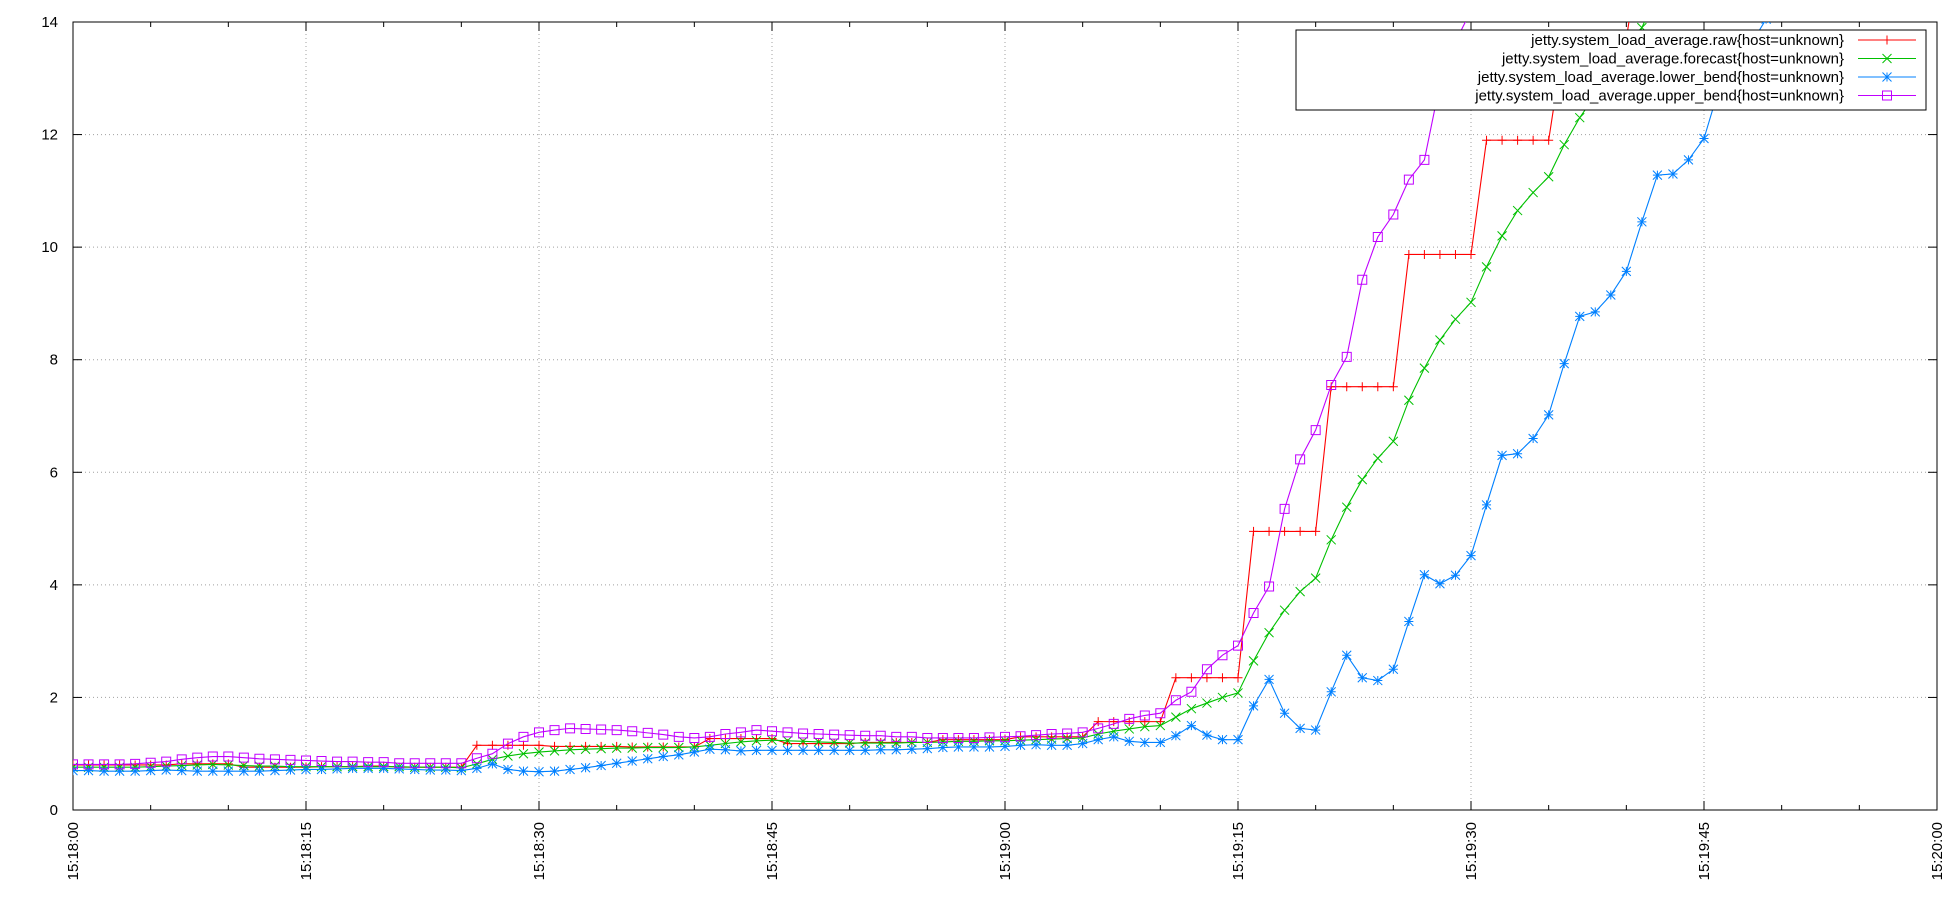 This screenshot has height=920, width=1960. Describe the element at coordinates (73, 851) in the screenshot. I see `x-tick-label: 15:18:00` at that location.